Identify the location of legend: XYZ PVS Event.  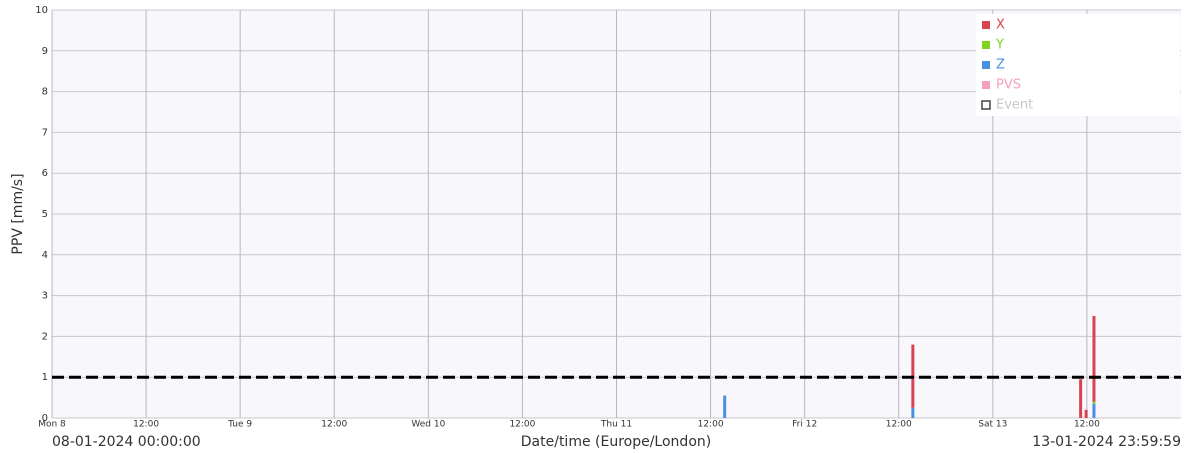
(1078, 65).